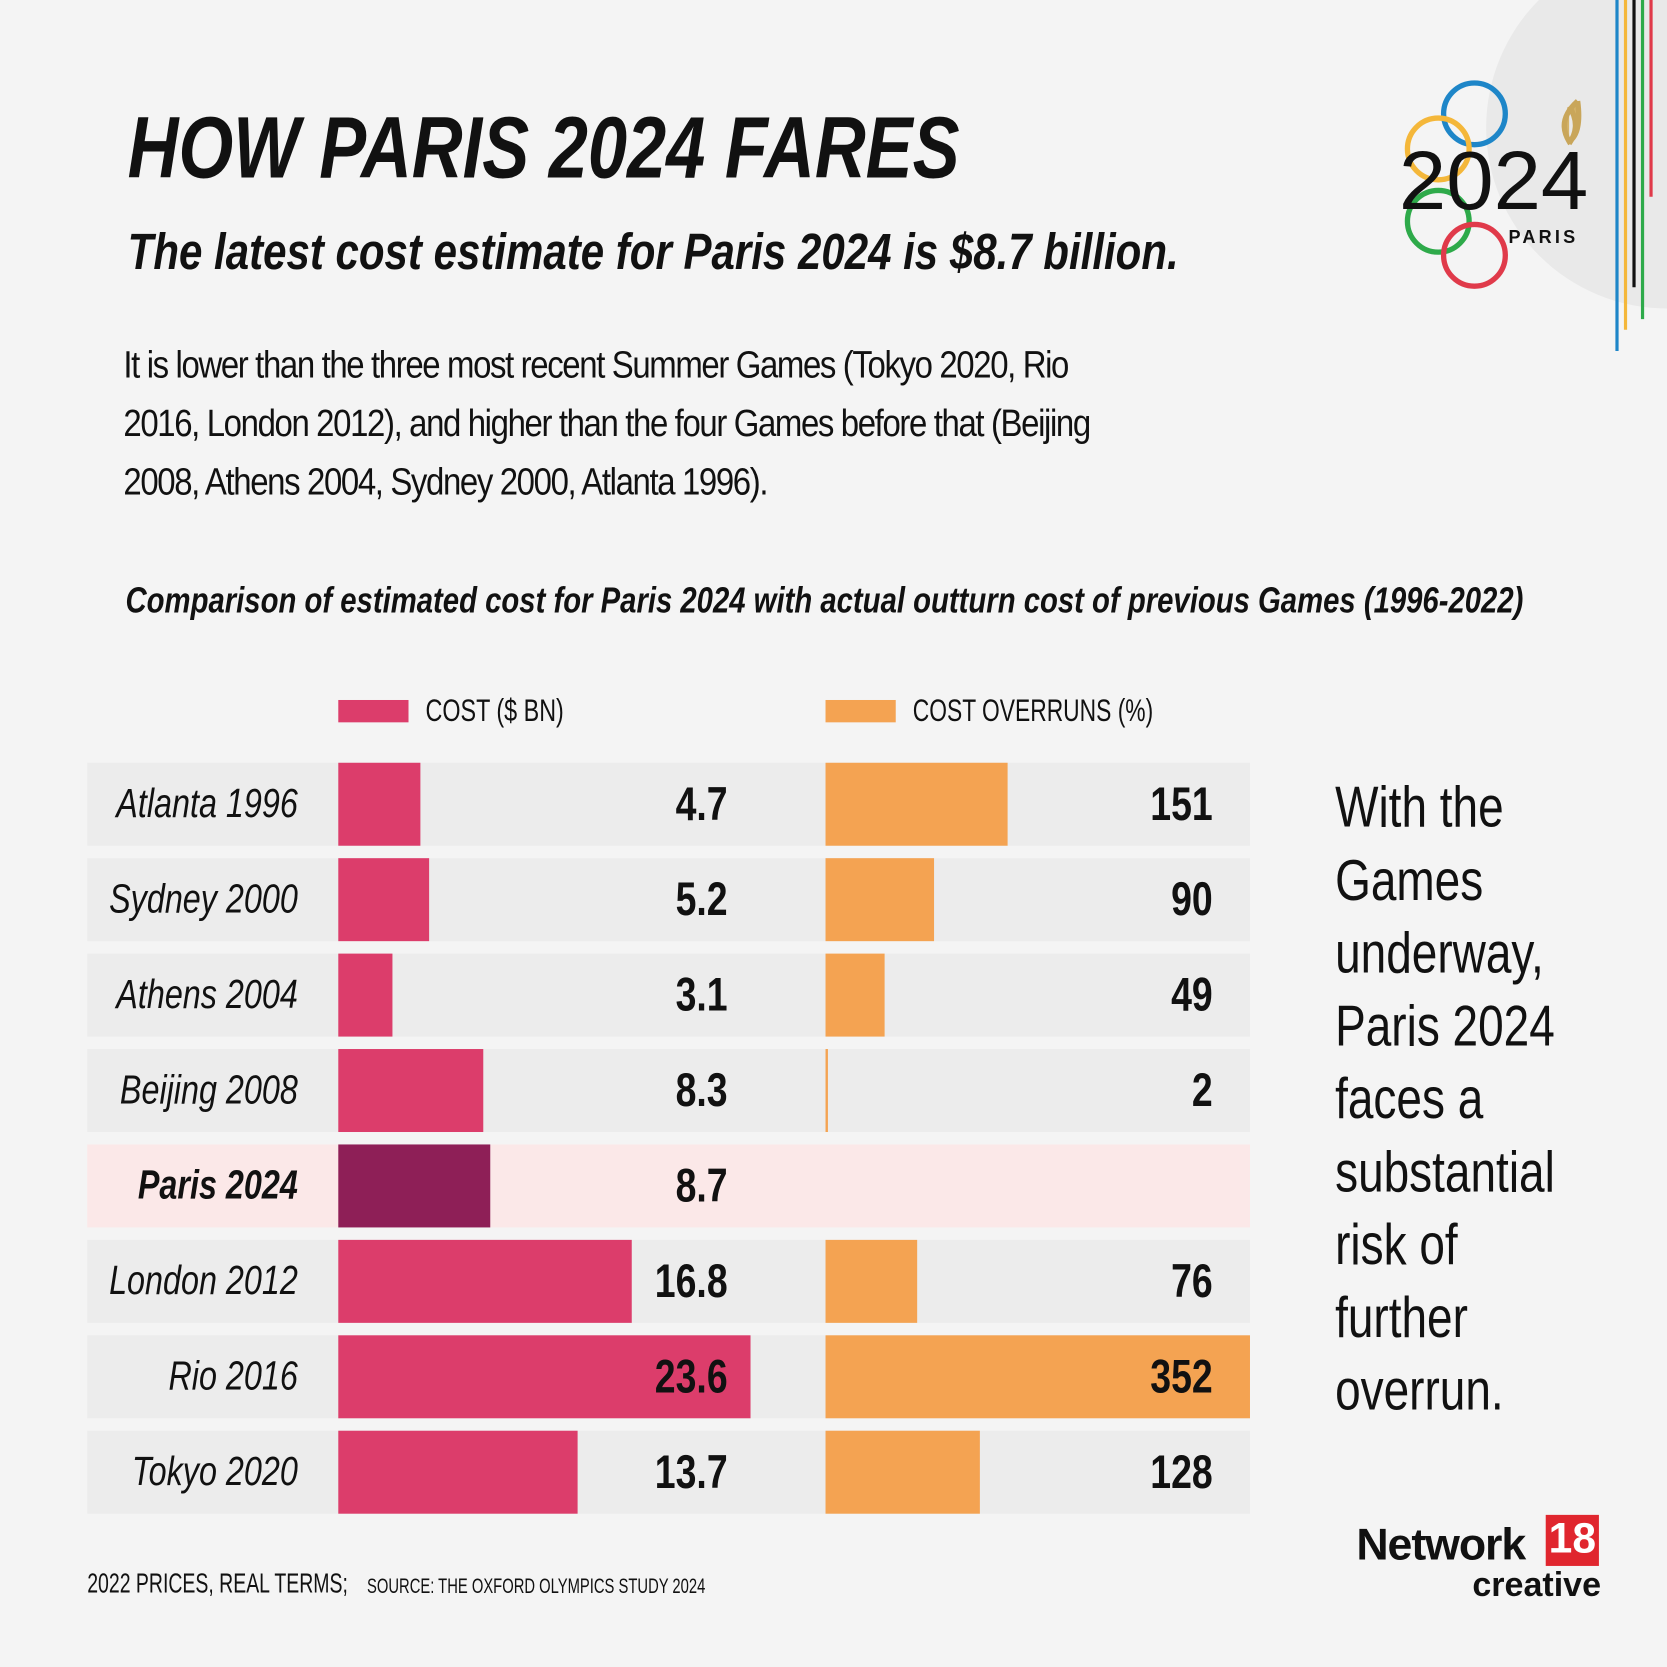 This screenshot has height=1667, width=1667. Describe the element at coordinates (1441, 1545) in the screenshot. I see `brand: Network` at that location.